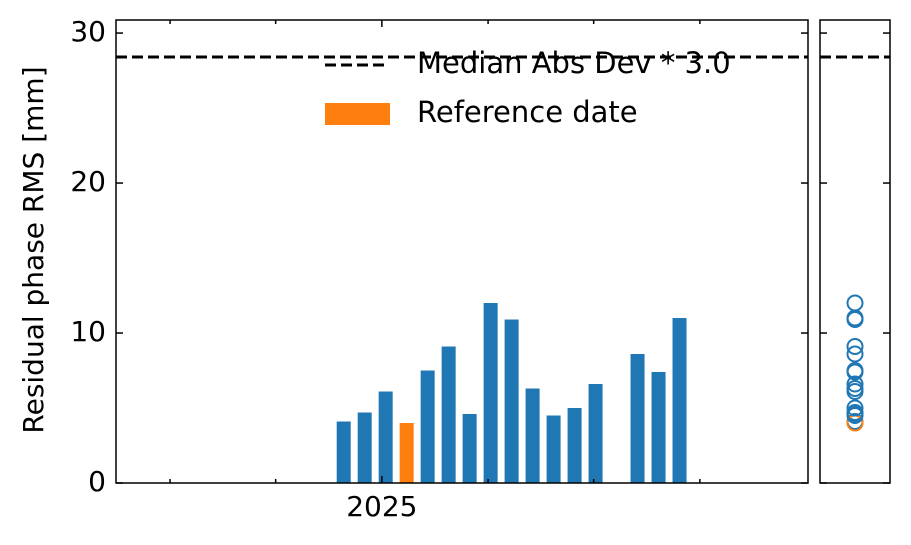 This screenshot has width=911, height=545. Describe the element at coordinates (574, 63) in the screenshot. I see `legend-label: Median Abs Dev * 3.0` at that location.